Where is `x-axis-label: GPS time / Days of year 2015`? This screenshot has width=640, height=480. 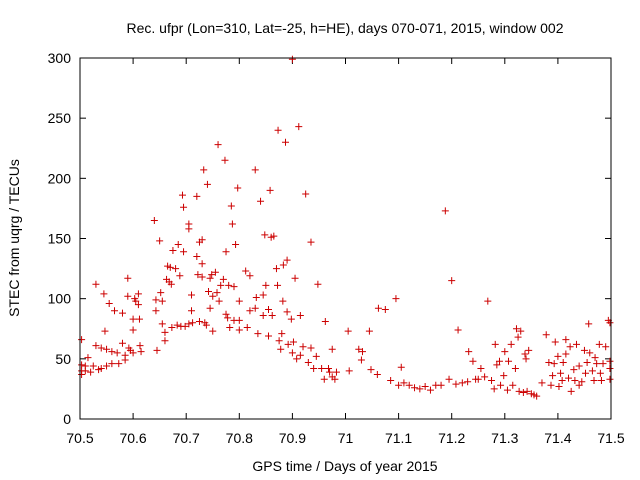
x-axis-label: GPS time / Days of year 2015 is located at coordinates (344, 466).